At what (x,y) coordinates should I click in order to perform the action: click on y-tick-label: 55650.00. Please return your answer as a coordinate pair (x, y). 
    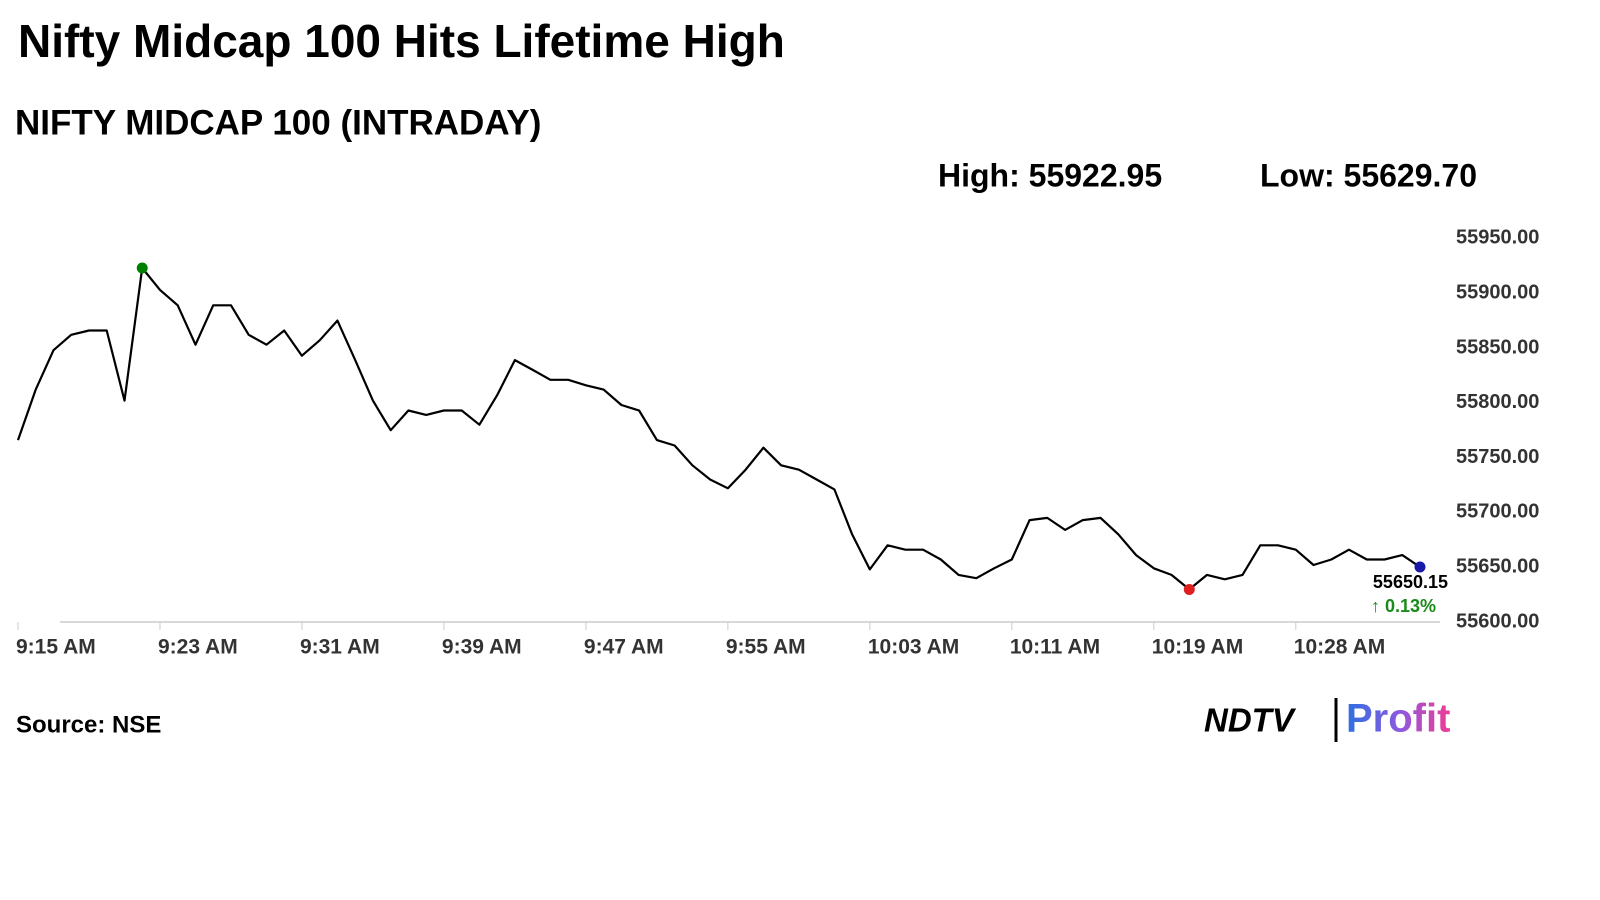
    Looking at the image, I should click on (1497, 566).